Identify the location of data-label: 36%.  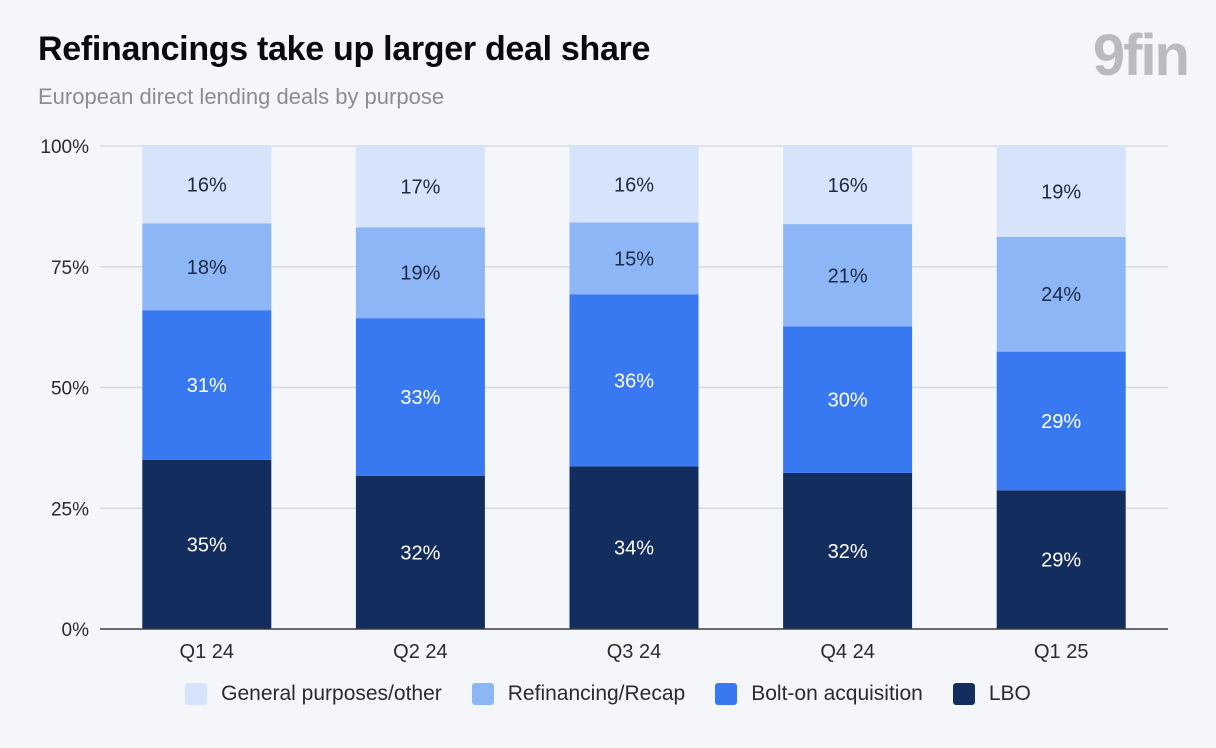
(634, 381).